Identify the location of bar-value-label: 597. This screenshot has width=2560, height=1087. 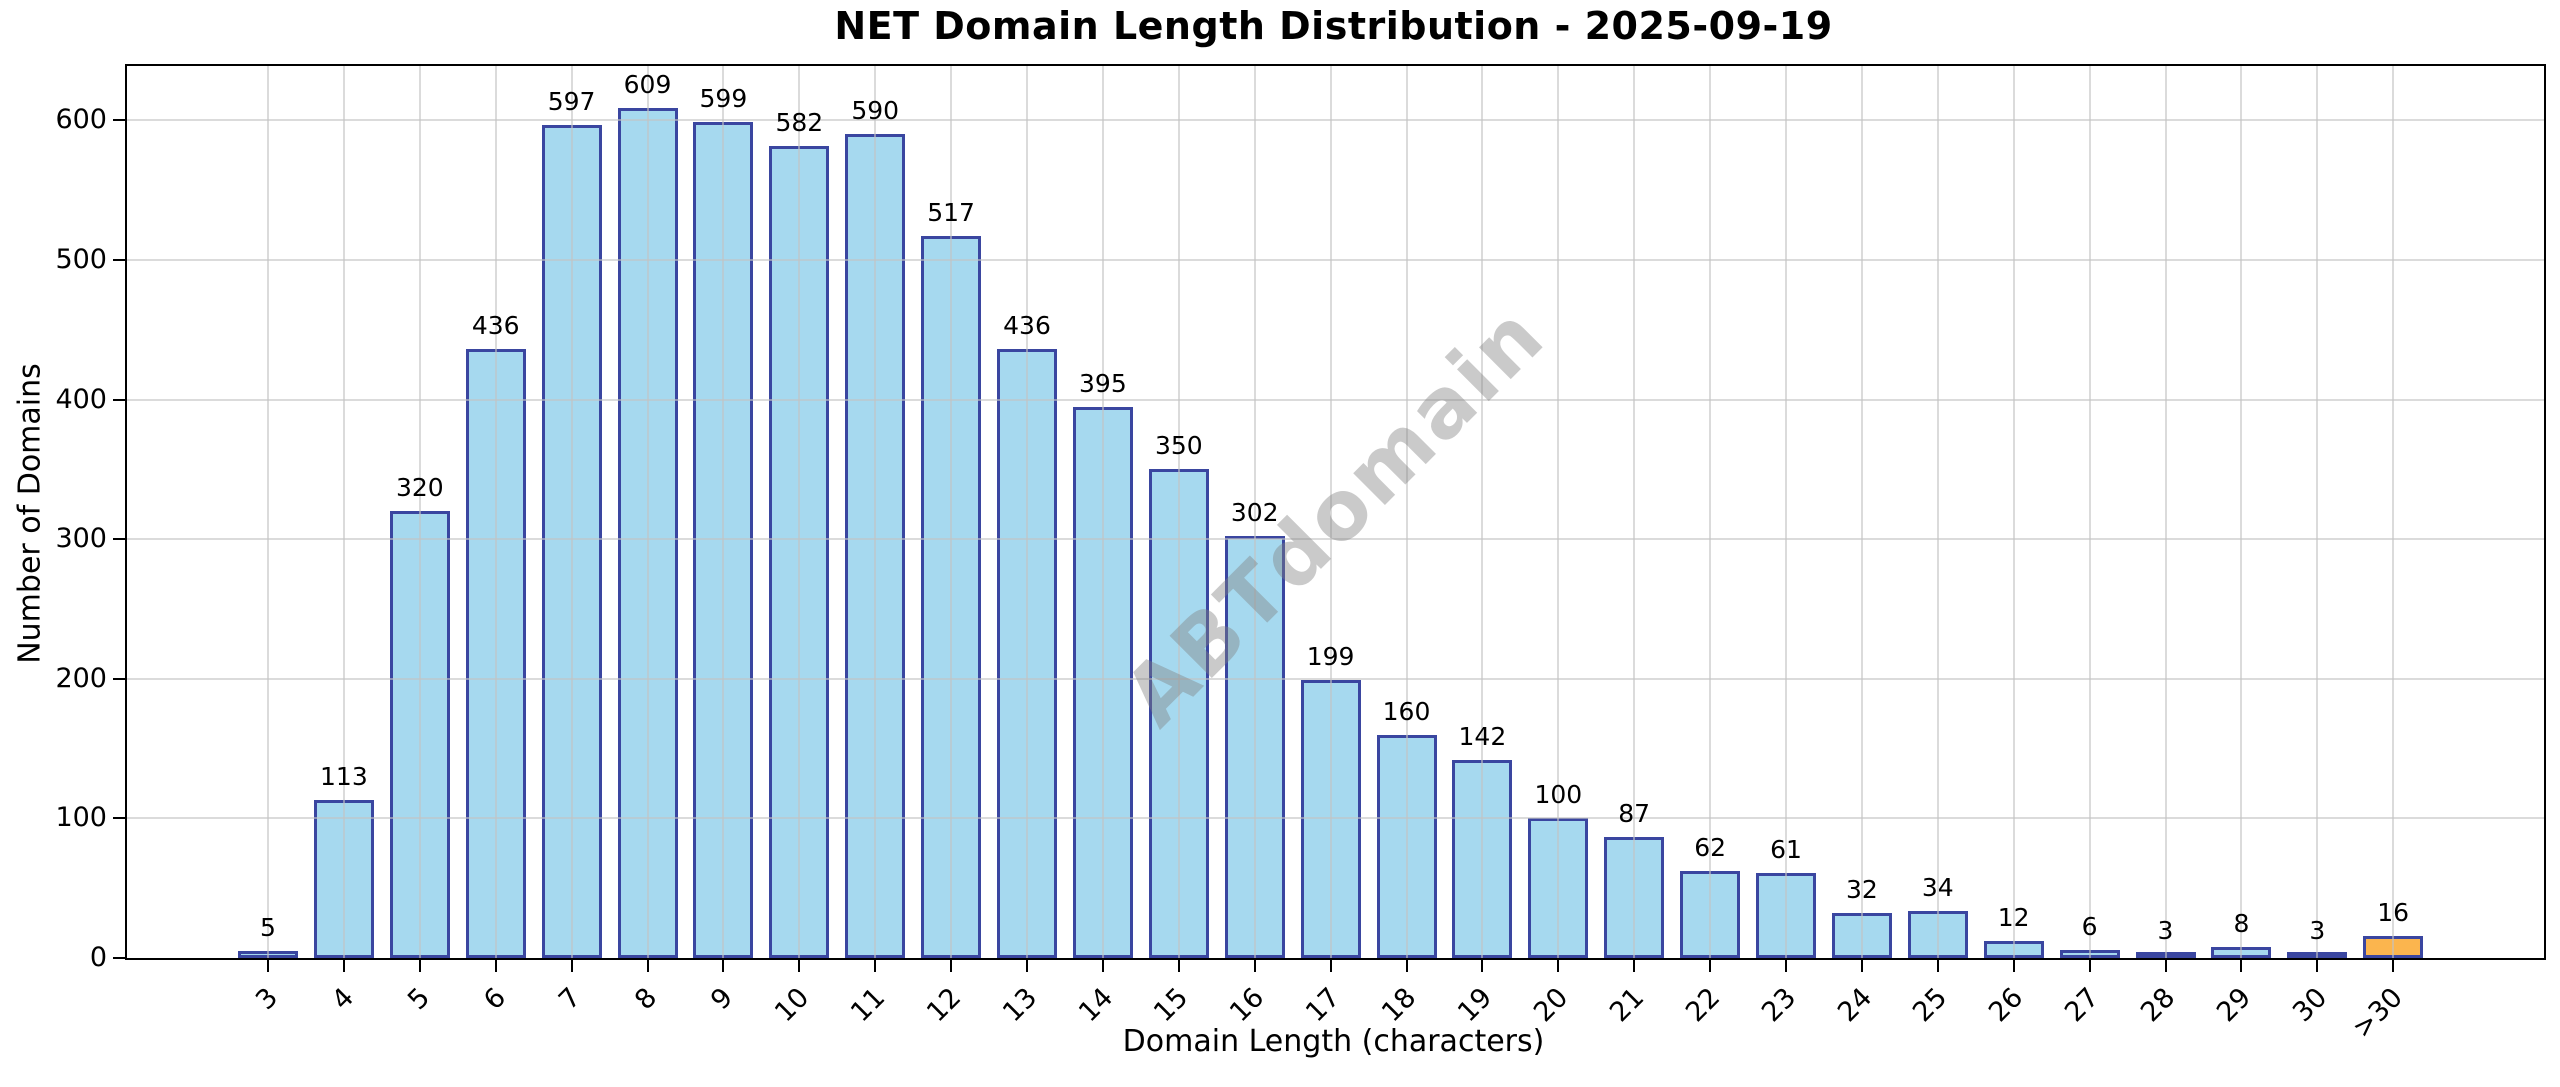
(571, 101).